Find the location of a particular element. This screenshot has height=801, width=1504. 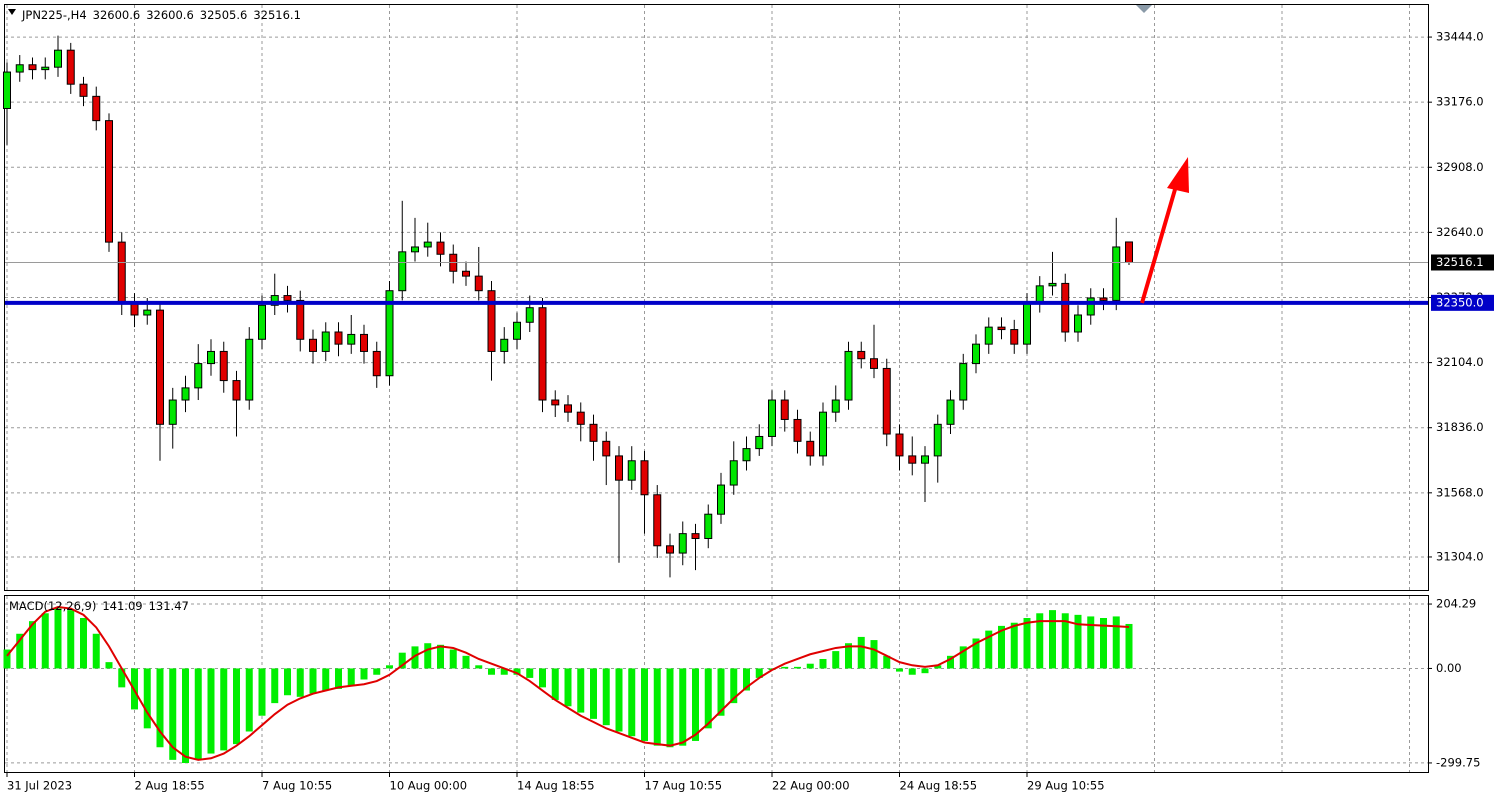

x-tick-label: 17 Aug 10:55 is located at coordinates (684, 786).